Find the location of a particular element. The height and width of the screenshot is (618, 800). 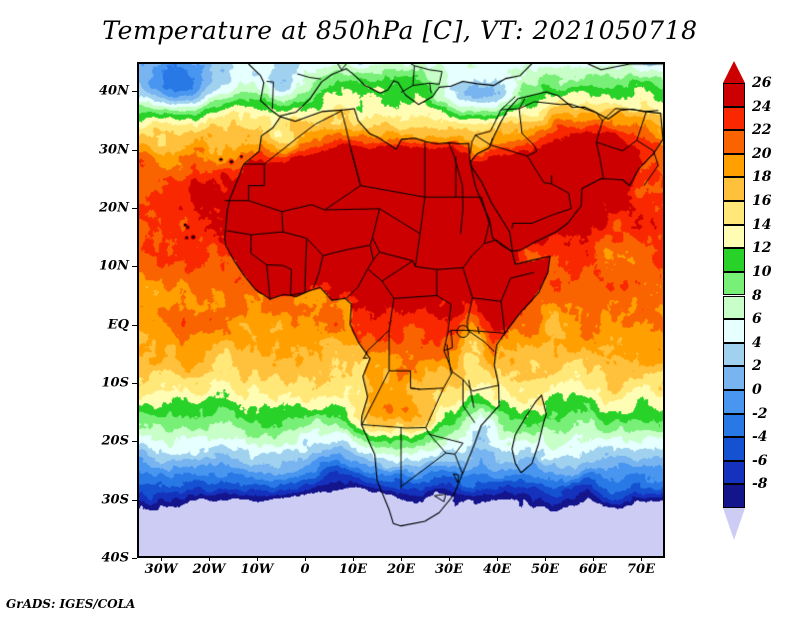

colorbar-tick-label: -4 is located at coordinates (760, 437).